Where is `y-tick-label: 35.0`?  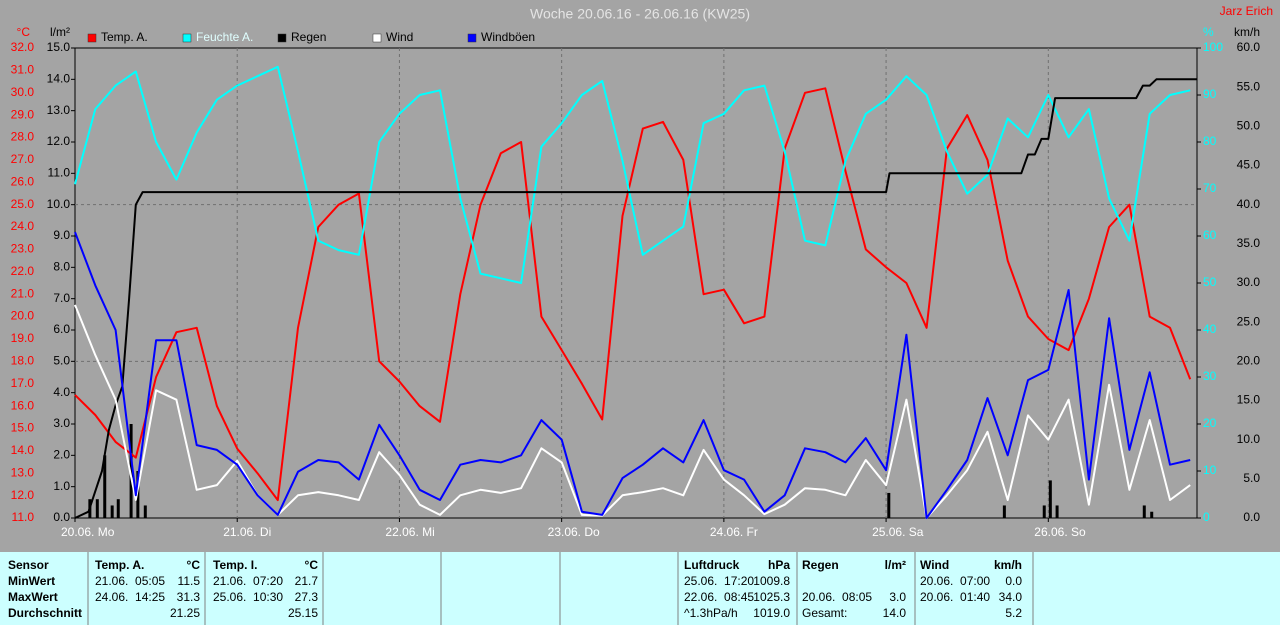
y-tick-label: 35.0 is located at coordinates (1249, 243).